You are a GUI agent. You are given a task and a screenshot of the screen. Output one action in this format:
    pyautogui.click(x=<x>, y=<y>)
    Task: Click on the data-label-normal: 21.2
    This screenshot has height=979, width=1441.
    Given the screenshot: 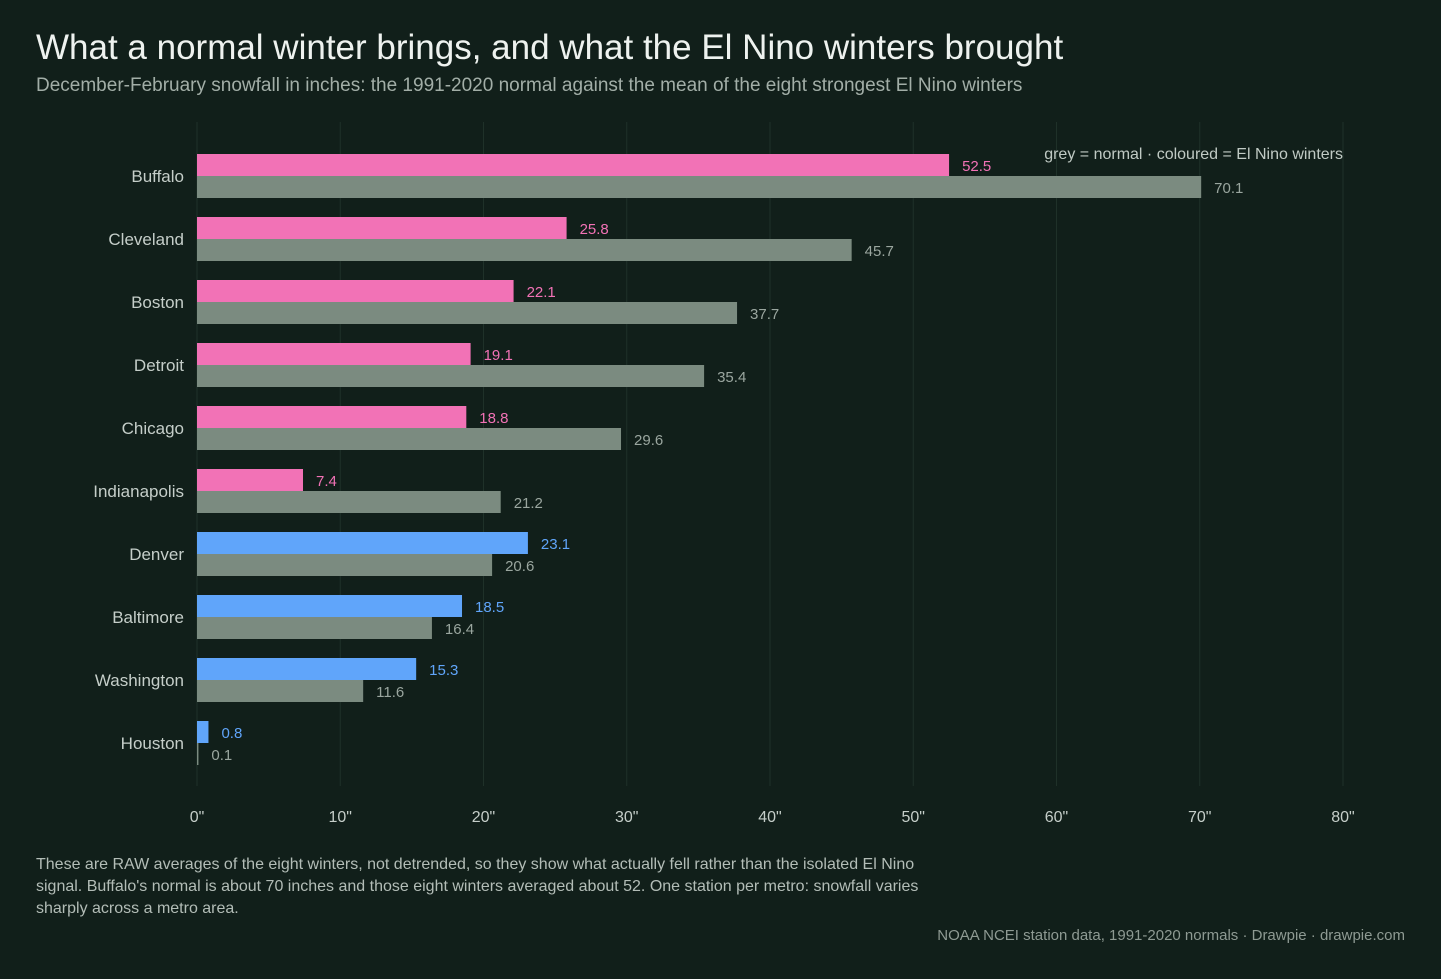 What is the action you would take?
    pyautogui.click(x=528, y=503)
    